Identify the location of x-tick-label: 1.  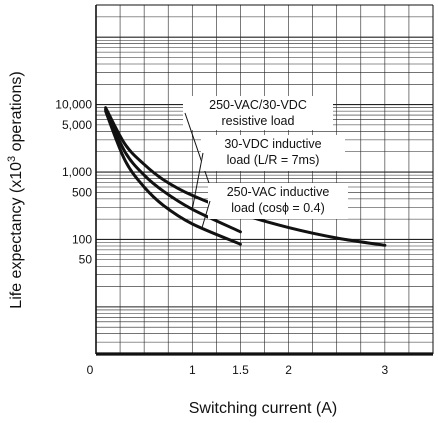
(192, 370).